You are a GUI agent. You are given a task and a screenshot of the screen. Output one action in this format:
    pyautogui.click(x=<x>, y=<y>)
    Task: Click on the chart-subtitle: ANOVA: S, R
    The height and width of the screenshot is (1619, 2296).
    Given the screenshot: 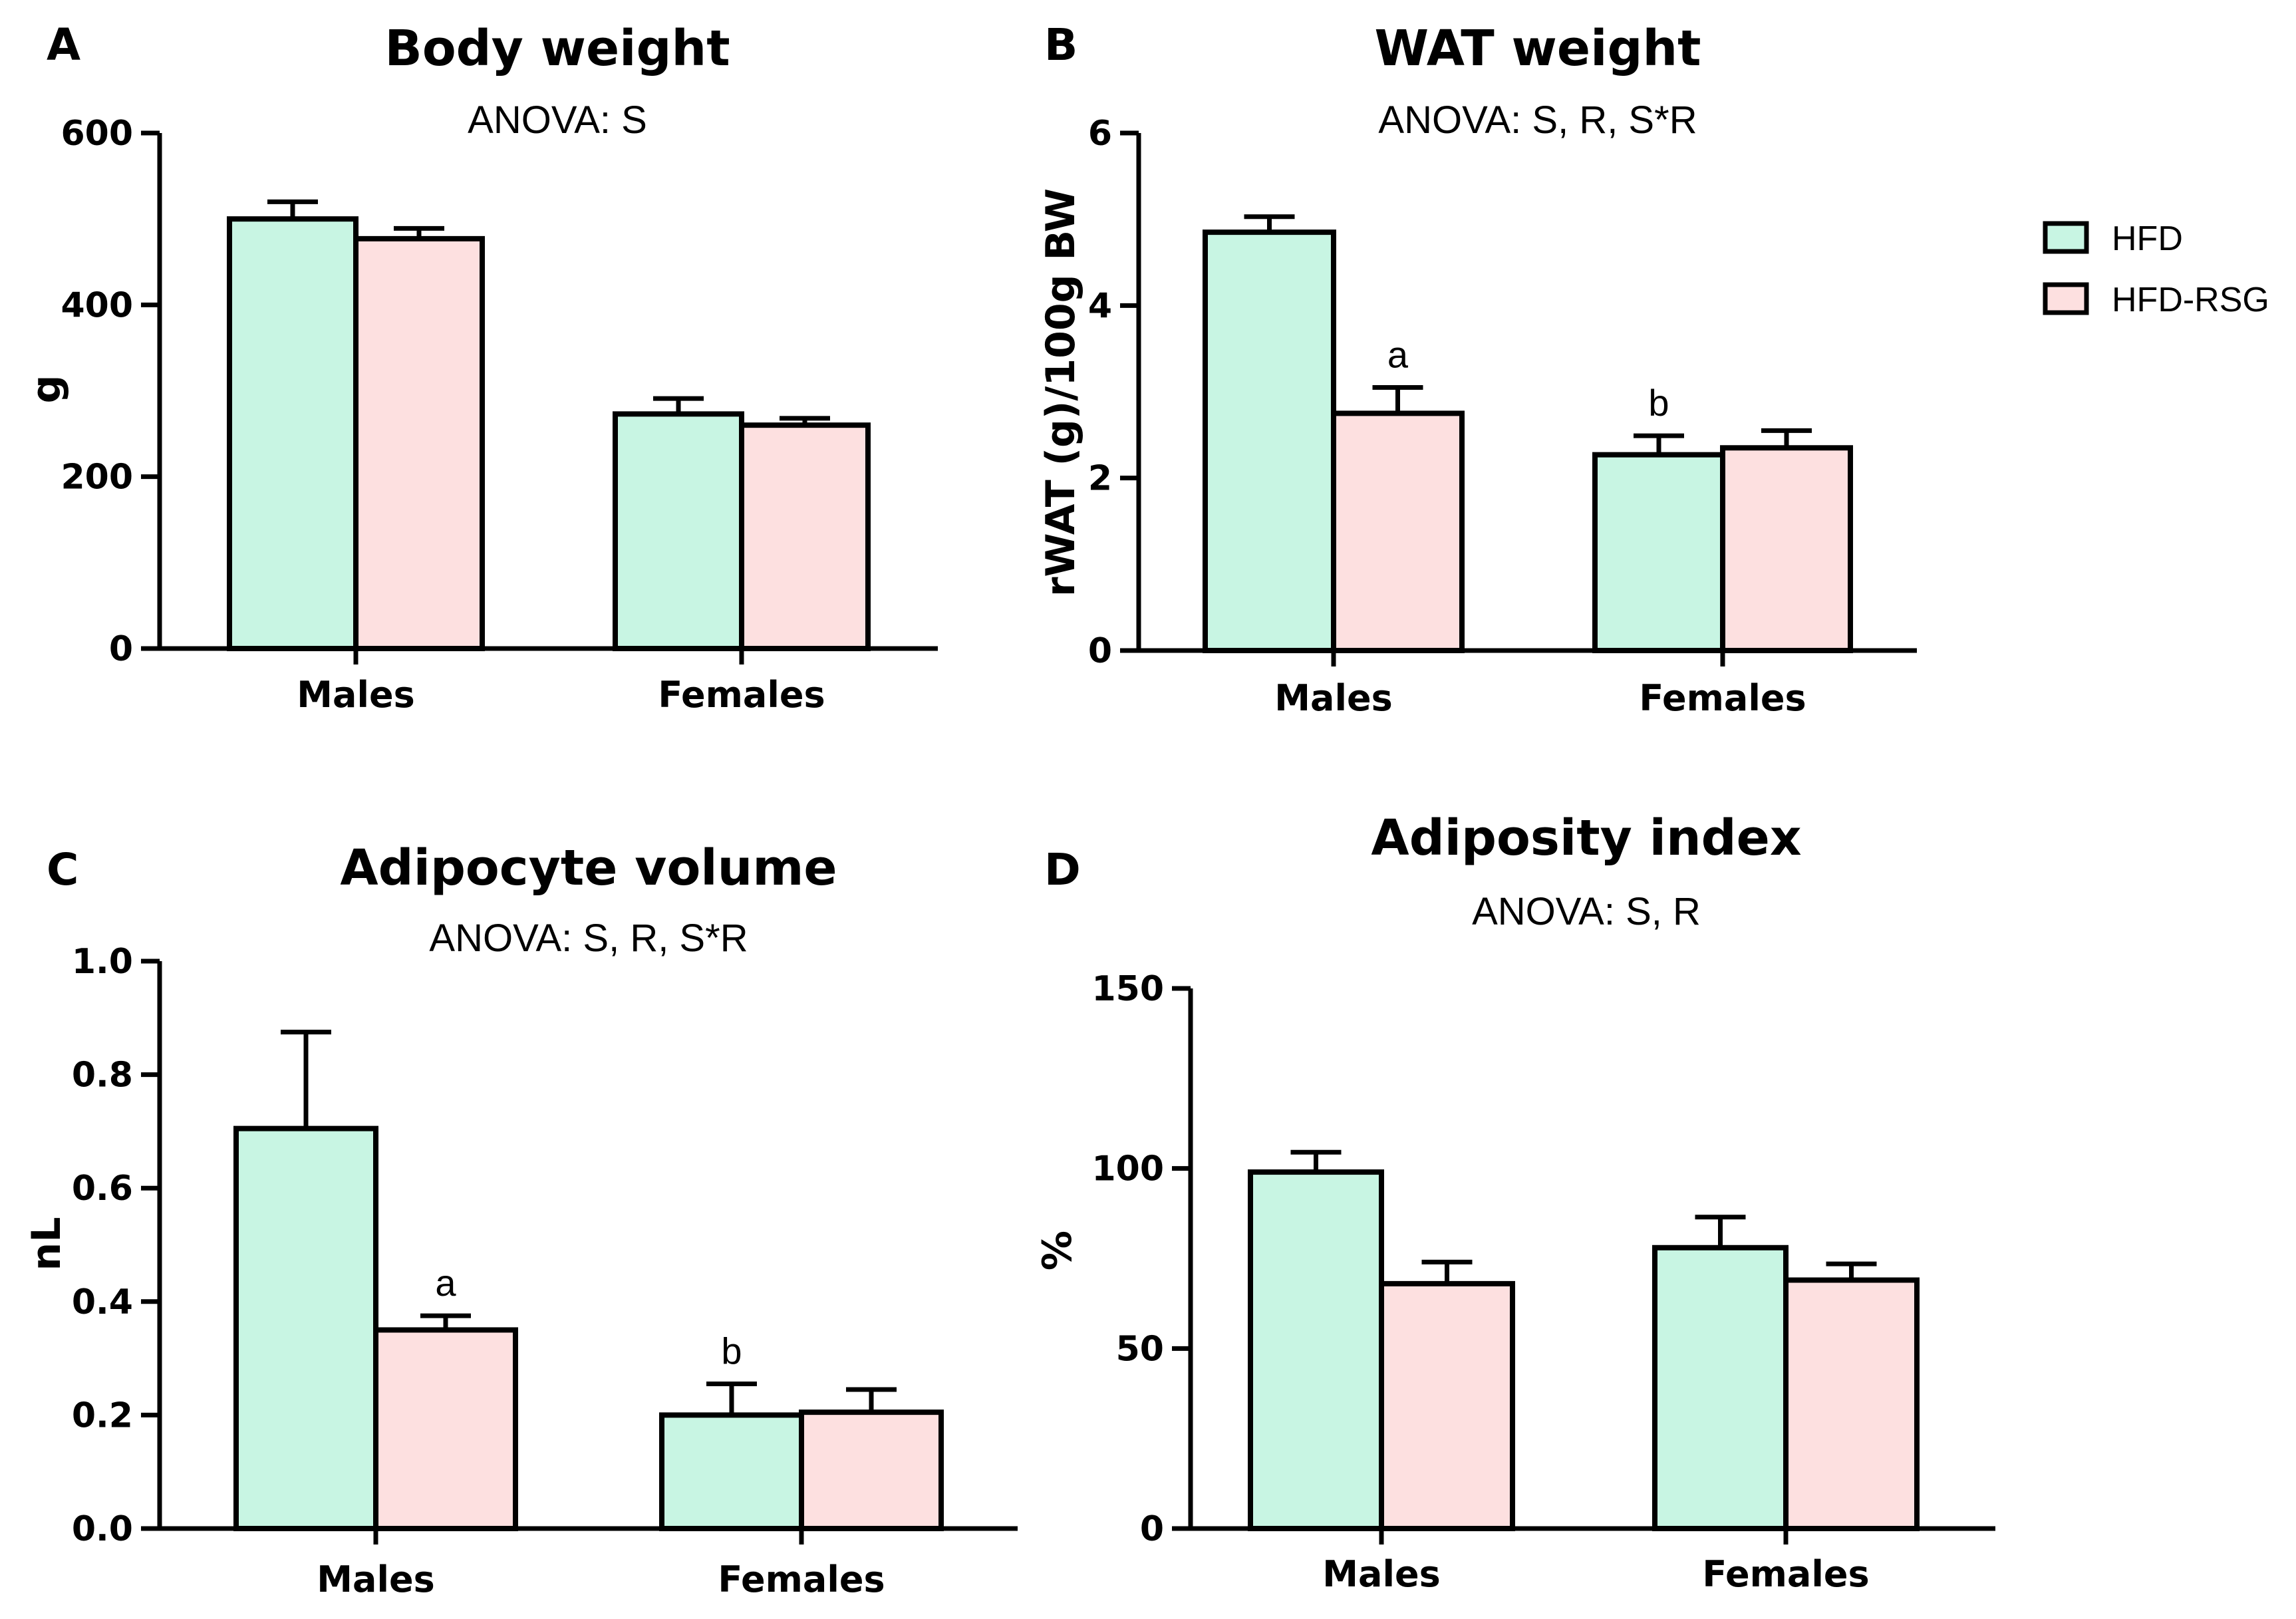 What is the action you would take?
    pyautogui.click(x=1586, y=911)
    